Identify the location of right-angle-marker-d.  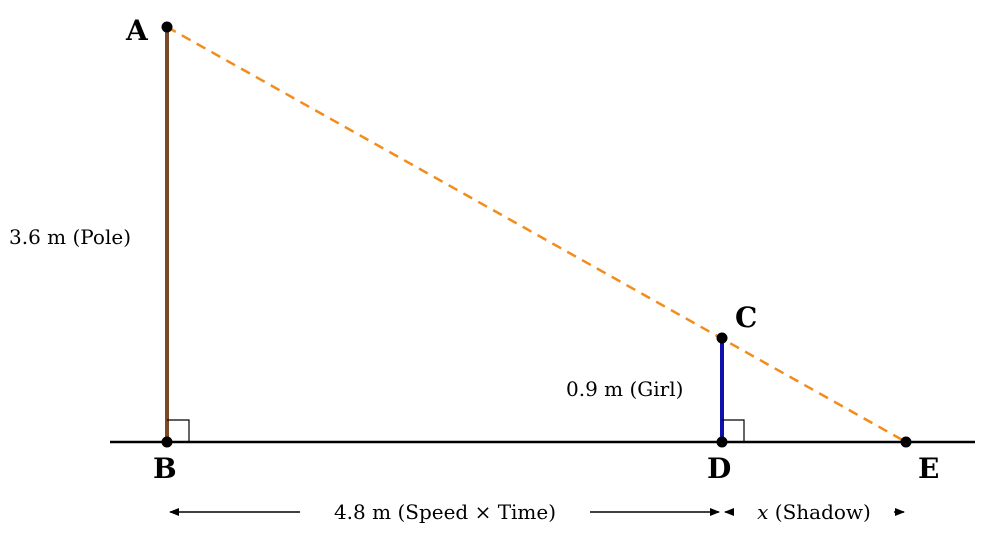
(733, 430).